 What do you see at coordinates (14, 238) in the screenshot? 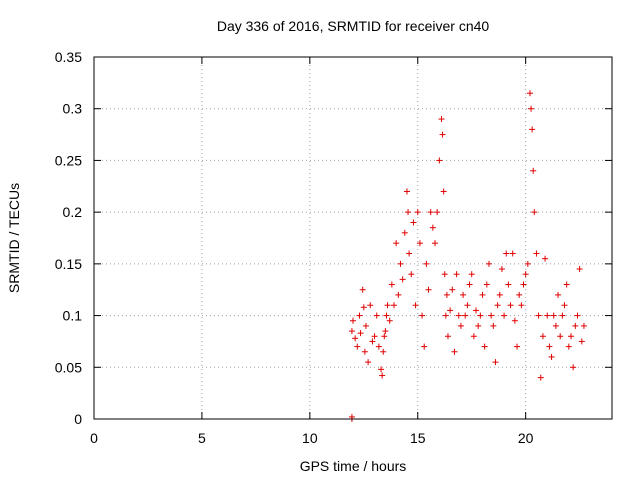
I see `y-axis-label: SRMTID / TECUs` at bounding box center [14, 238].